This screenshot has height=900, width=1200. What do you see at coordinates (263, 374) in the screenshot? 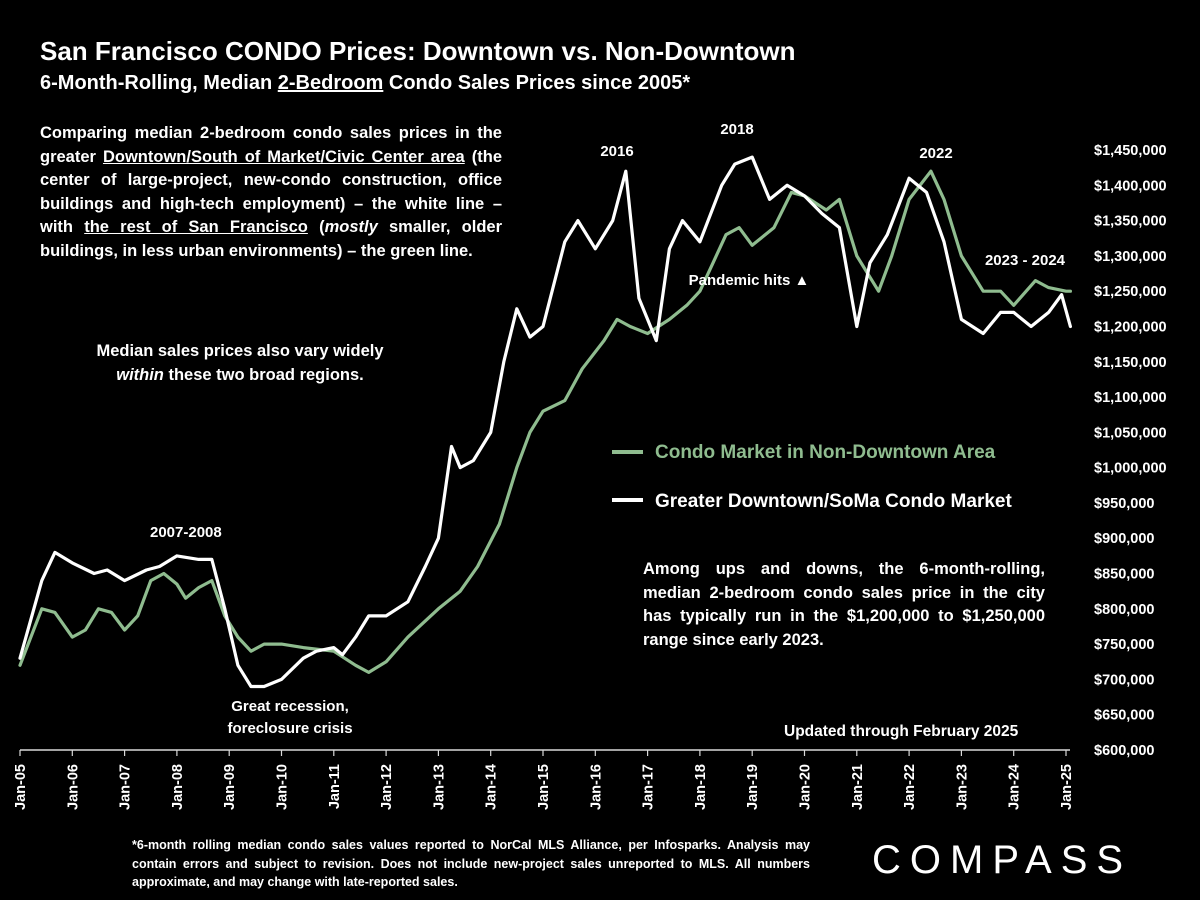
I see `variation-note-line2: these two broad regions.` at bounding box center [263, 374].